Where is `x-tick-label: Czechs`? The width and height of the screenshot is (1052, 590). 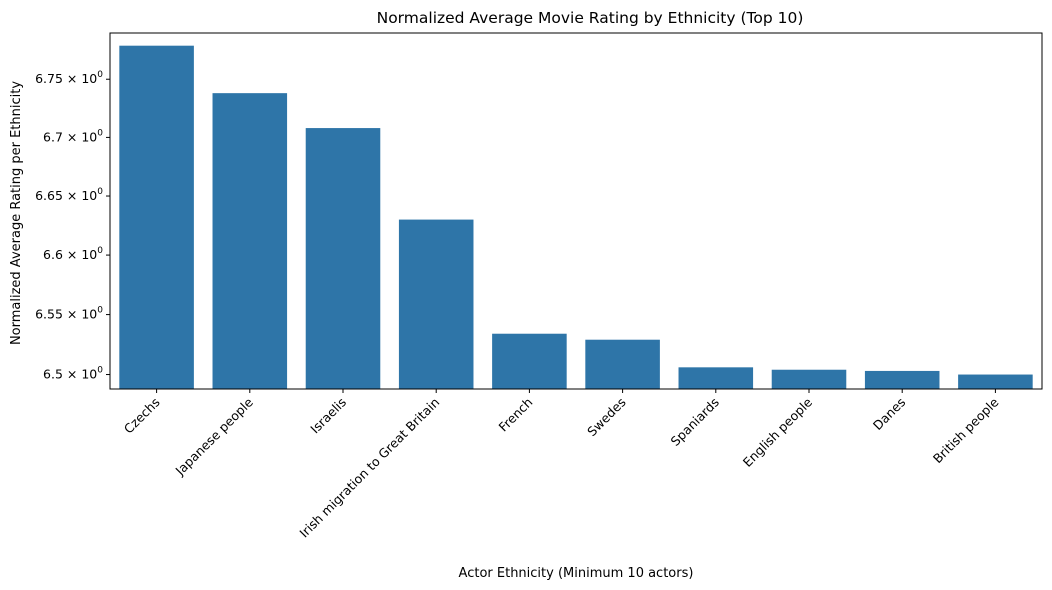
x-tick-label: Czechs is located at coordinates (142, 416).